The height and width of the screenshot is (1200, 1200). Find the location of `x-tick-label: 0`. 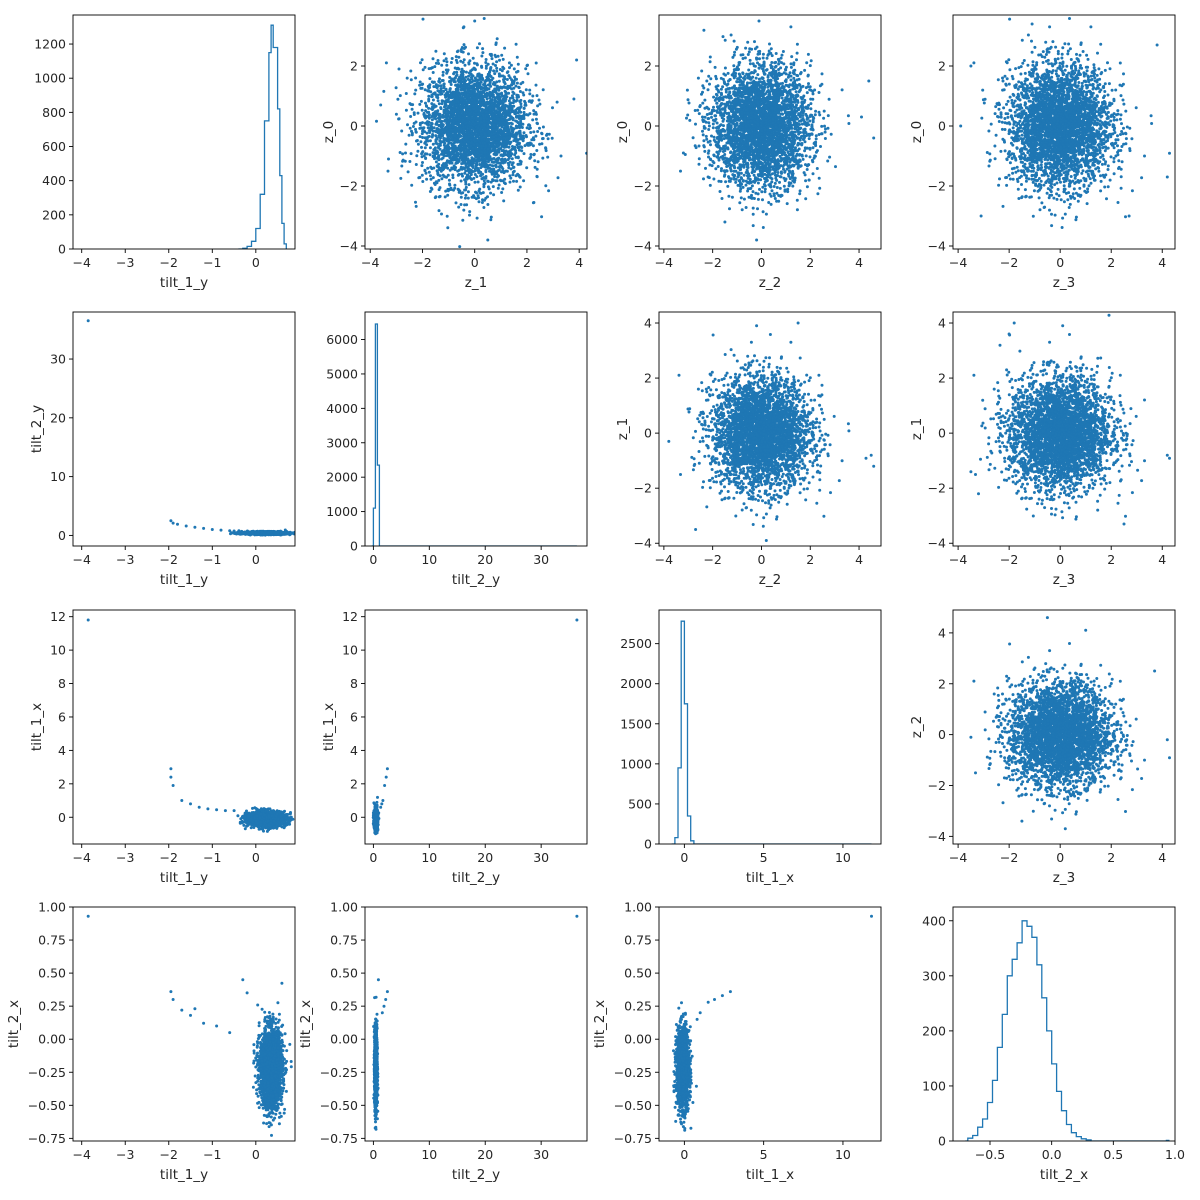

x-tick-label: 0 is located at coordinates (256, 262).